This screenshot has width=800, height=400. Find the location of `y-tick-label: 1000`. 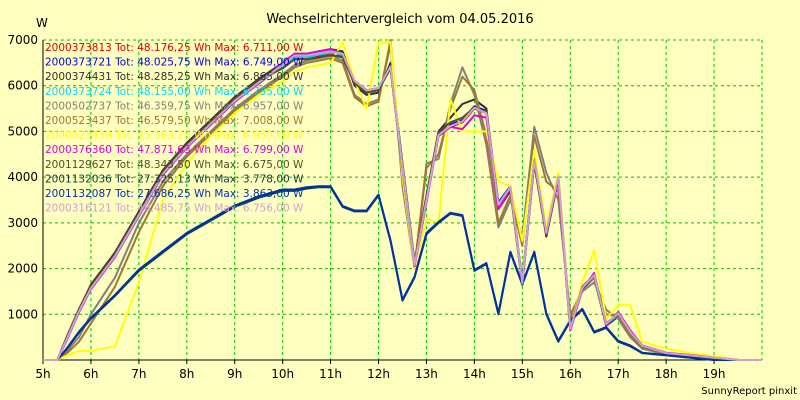

y-tick-label: 1000 is located at coordinates (22, 314).